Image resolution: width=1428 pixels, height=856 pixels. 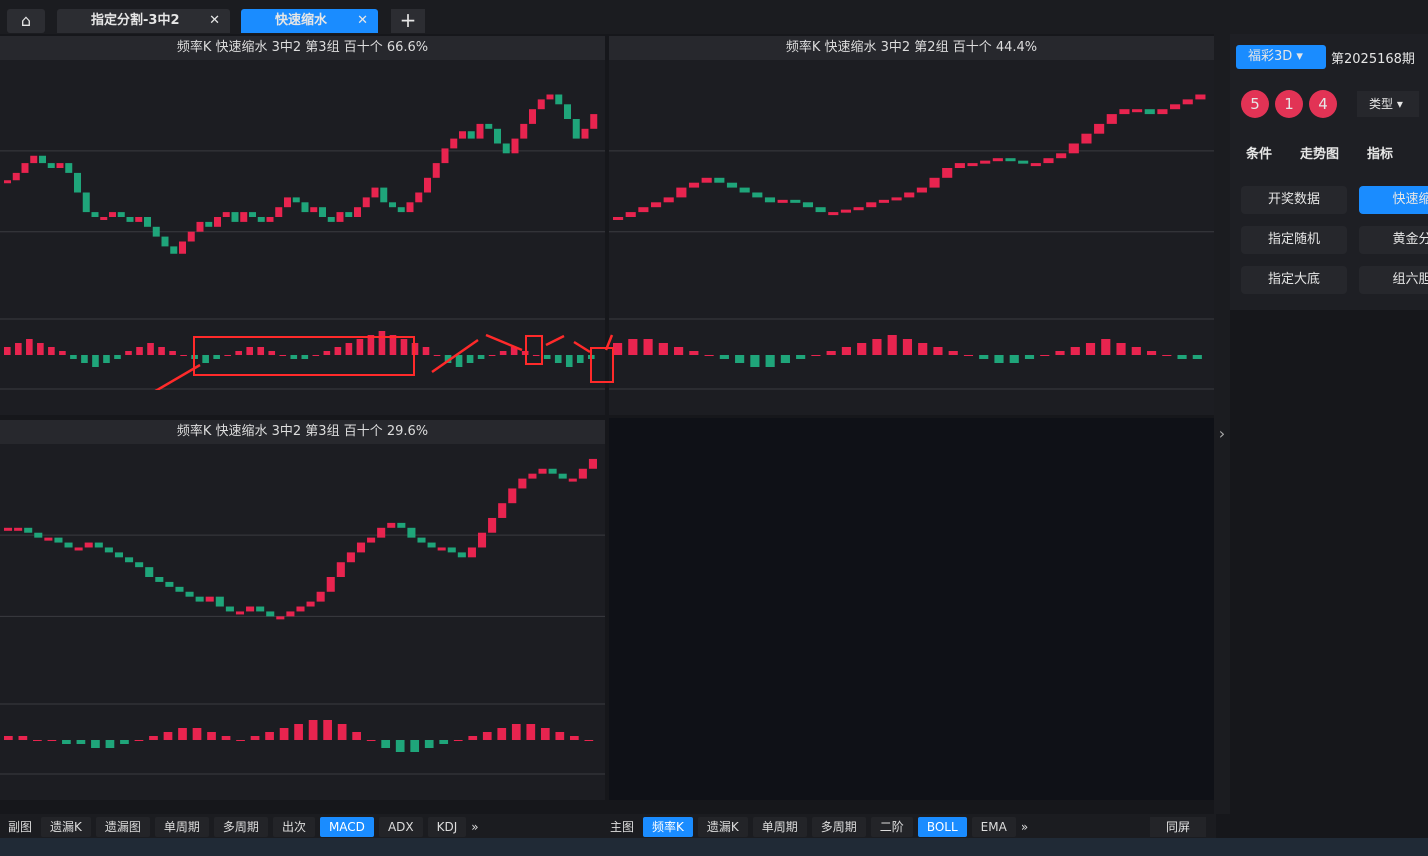 I want to click on toolbar-button: EMA, so click(x=993, y=827).